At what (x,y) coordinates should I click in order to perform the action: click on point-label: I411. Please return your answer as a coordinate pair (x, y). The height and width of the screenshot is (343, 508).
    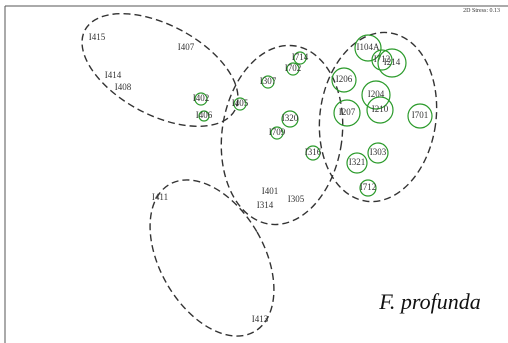
    Looking at the image, I should click on (160, 197).